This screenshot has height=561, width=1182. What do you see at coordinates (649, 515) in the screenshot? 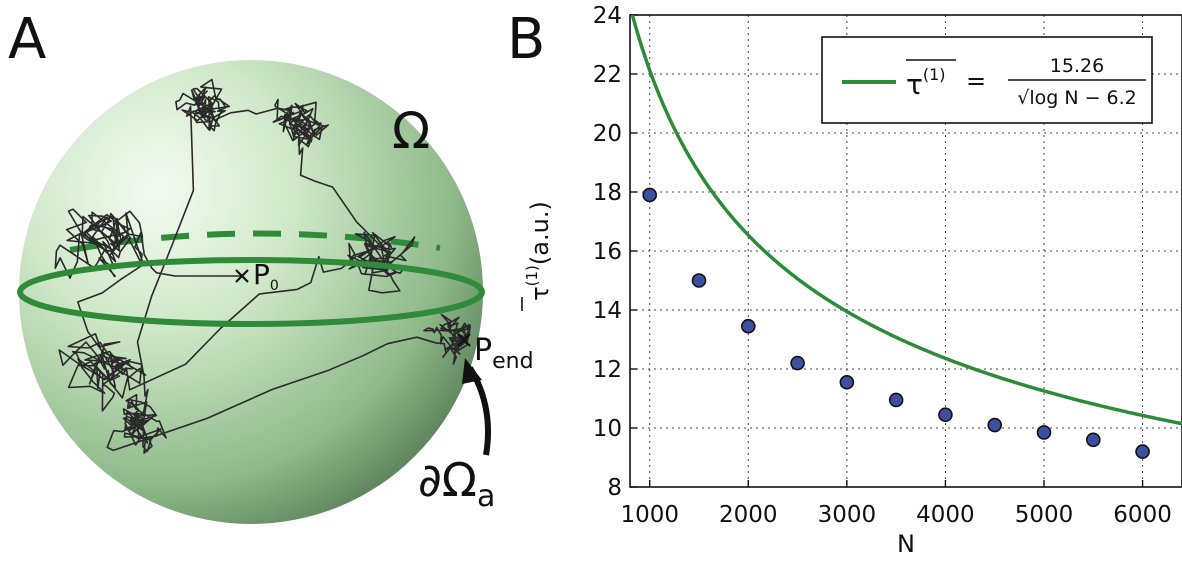
I see `x-tick-label: 1000` at bounding box center [649, 515].